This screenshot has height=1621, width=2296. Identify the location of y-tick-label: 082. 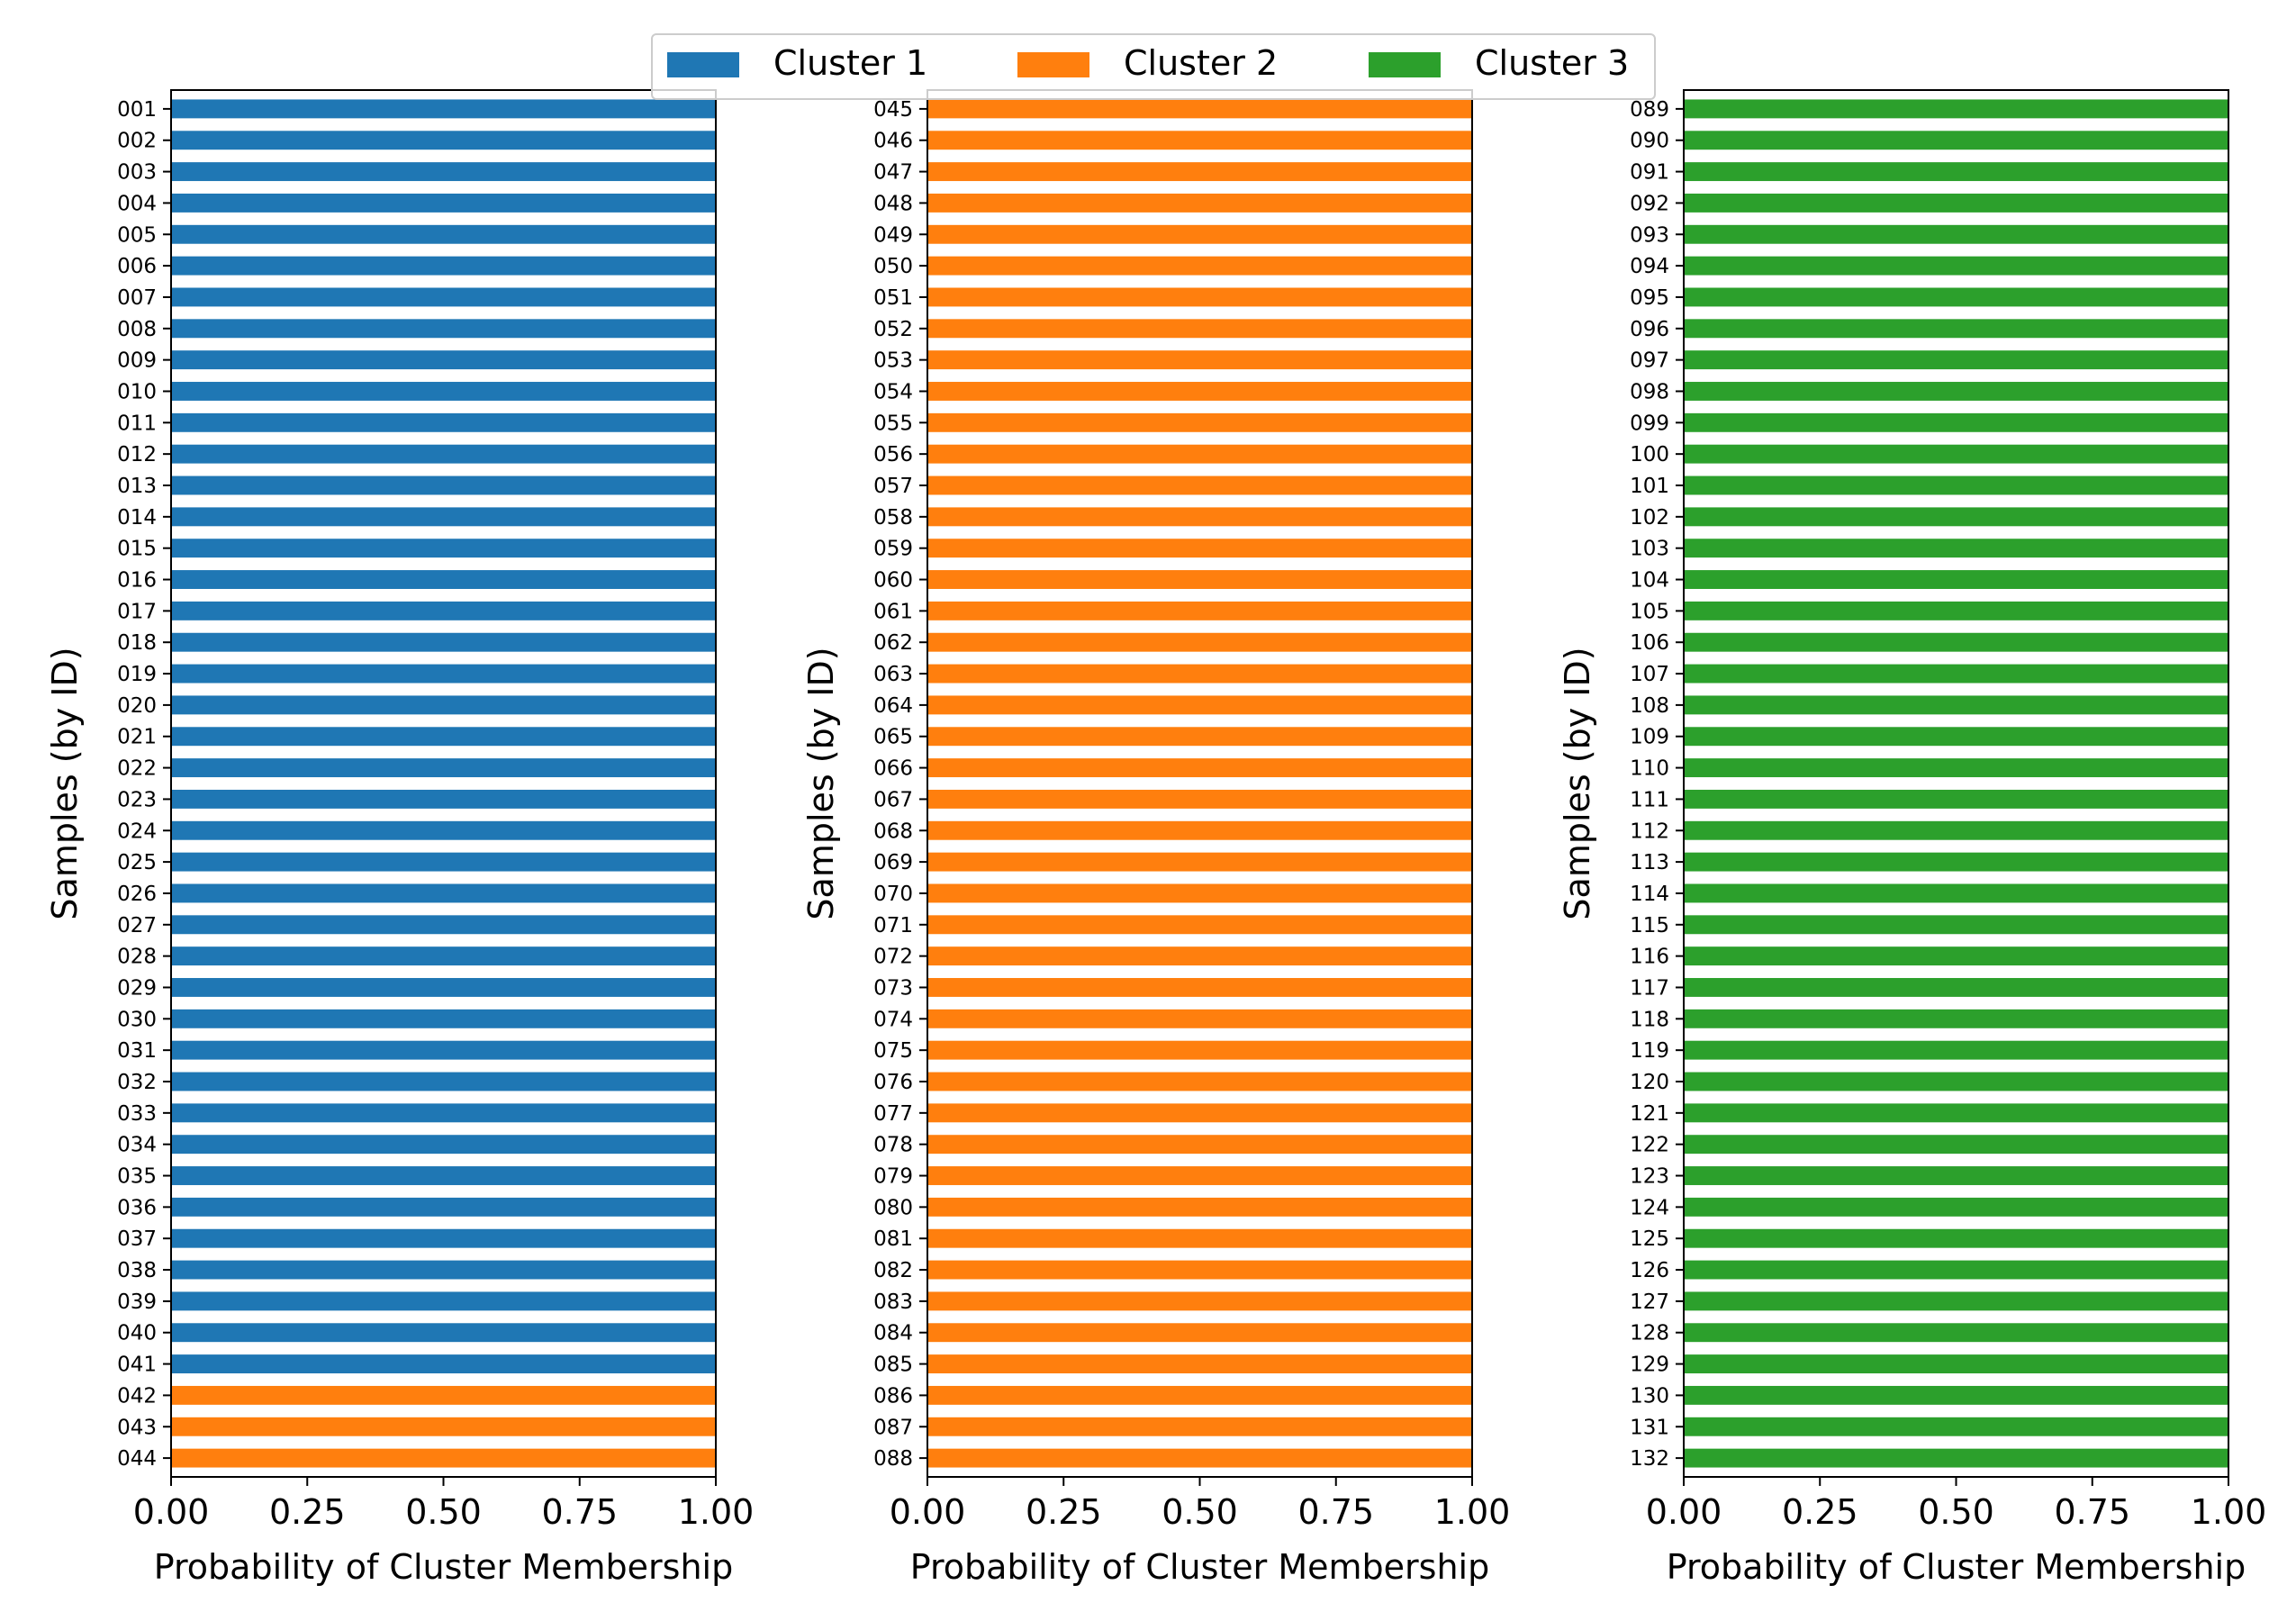
(893, 1270).